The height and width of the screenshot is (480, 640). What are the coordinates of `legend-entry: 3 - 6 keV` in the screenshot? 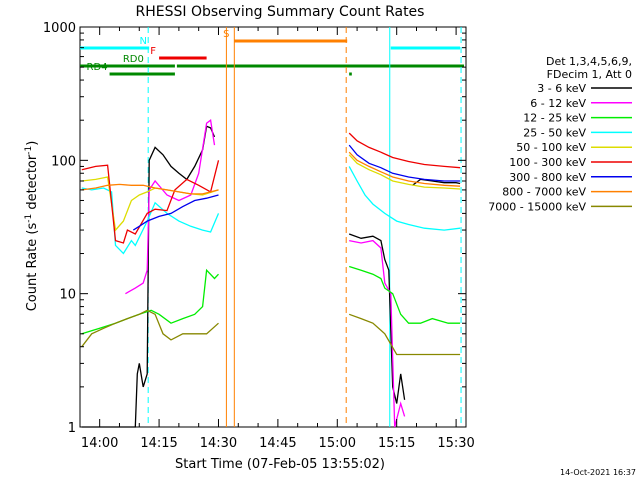 It's located at (561, 88).